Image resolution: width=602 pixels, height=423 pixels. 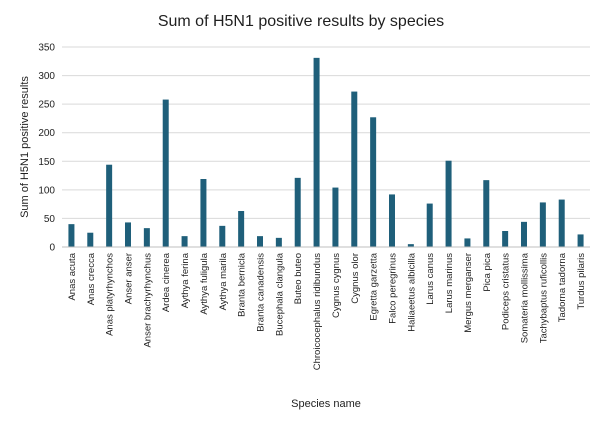 What do you see at coordinates (336, 285) in the screenshot?
I see `x-category-label: Cygnus cygnus` at bounding box center [336, 285].